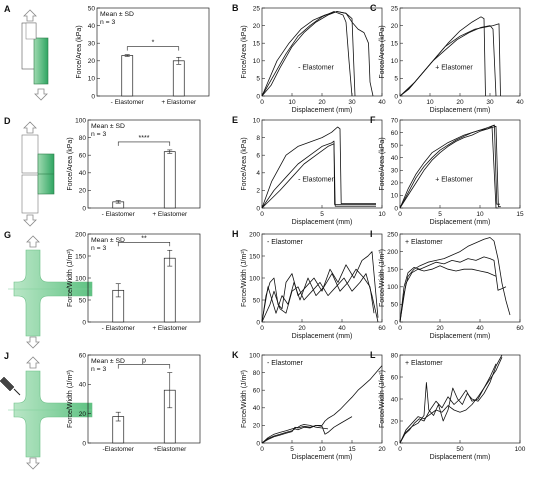  What do you see at coordinates (35, 55) in the screenshot?
I see `lap-shear-icon` at bounding box center [35, 55].